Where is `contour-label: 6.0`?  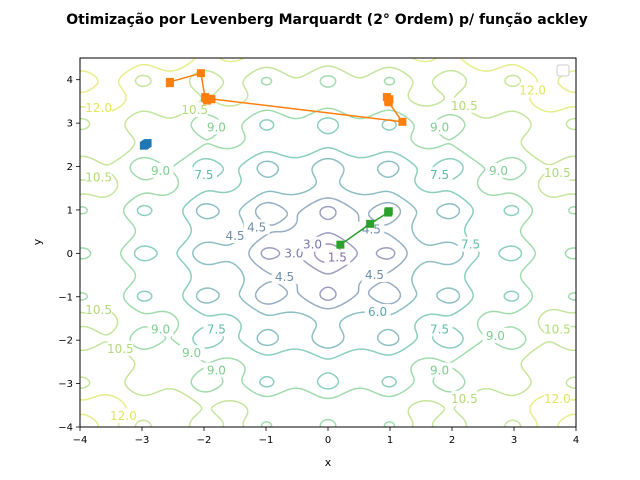
contour-label: 6.0 is located at coordinates (377, 312).